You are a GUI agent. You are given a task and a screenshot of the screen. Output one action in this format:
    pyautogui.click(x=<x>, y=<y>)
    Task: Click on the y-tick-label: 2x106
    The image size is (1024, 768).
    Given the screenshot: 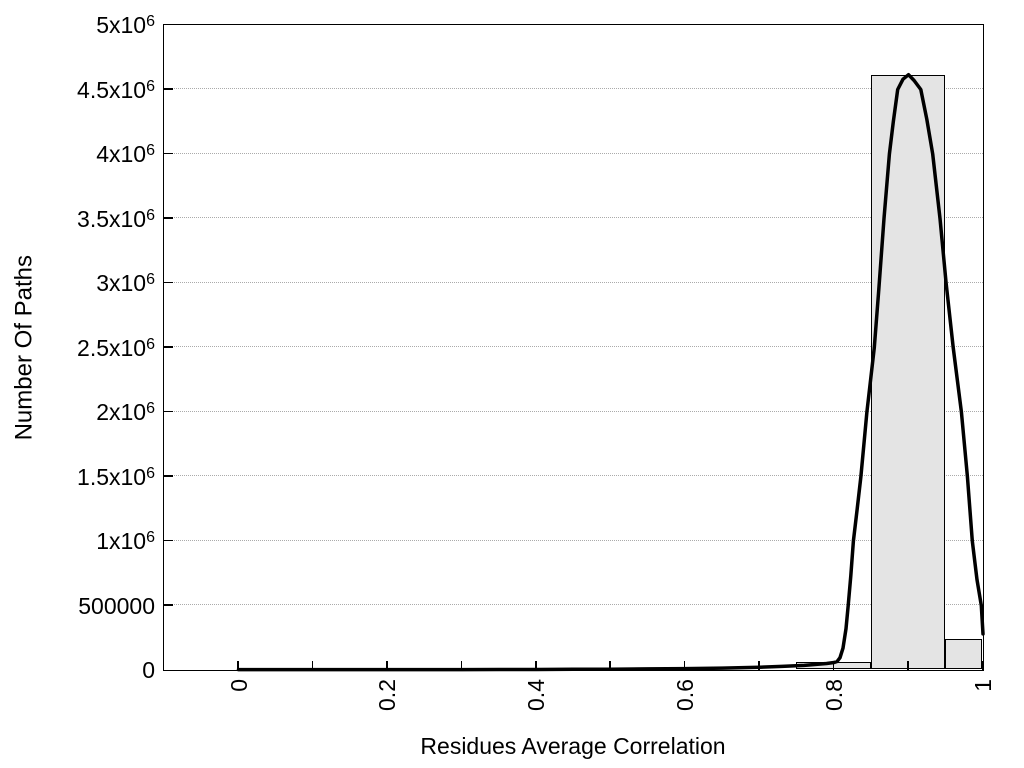 What is the action you would take?
    pyautogui.click(x=125, y=412)
    